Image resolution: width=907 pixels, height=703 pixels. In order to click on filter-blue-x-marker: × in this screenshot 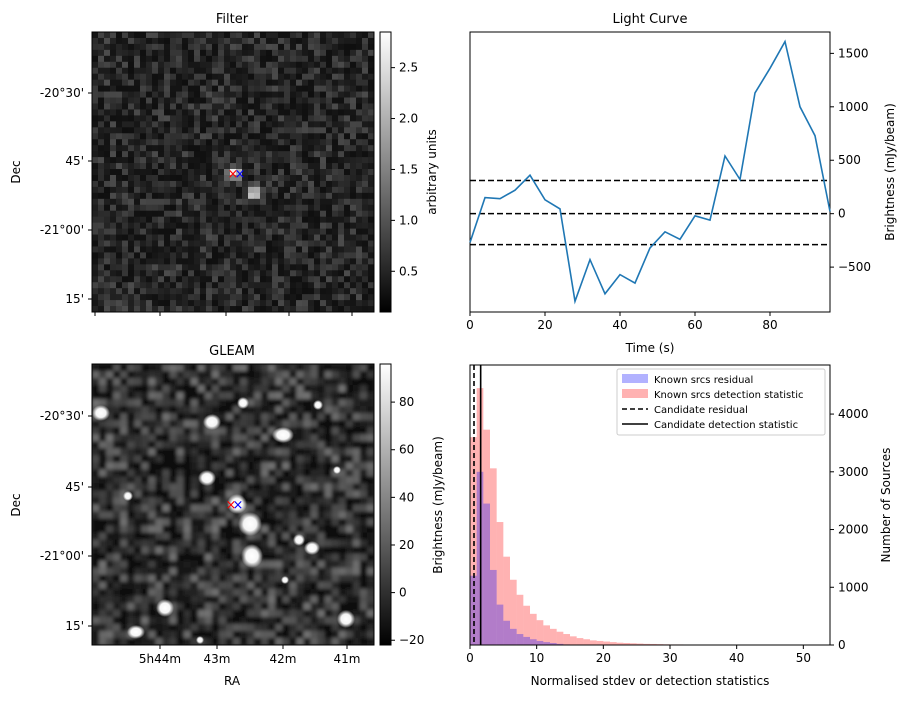, I will do `click(240, 174)`.